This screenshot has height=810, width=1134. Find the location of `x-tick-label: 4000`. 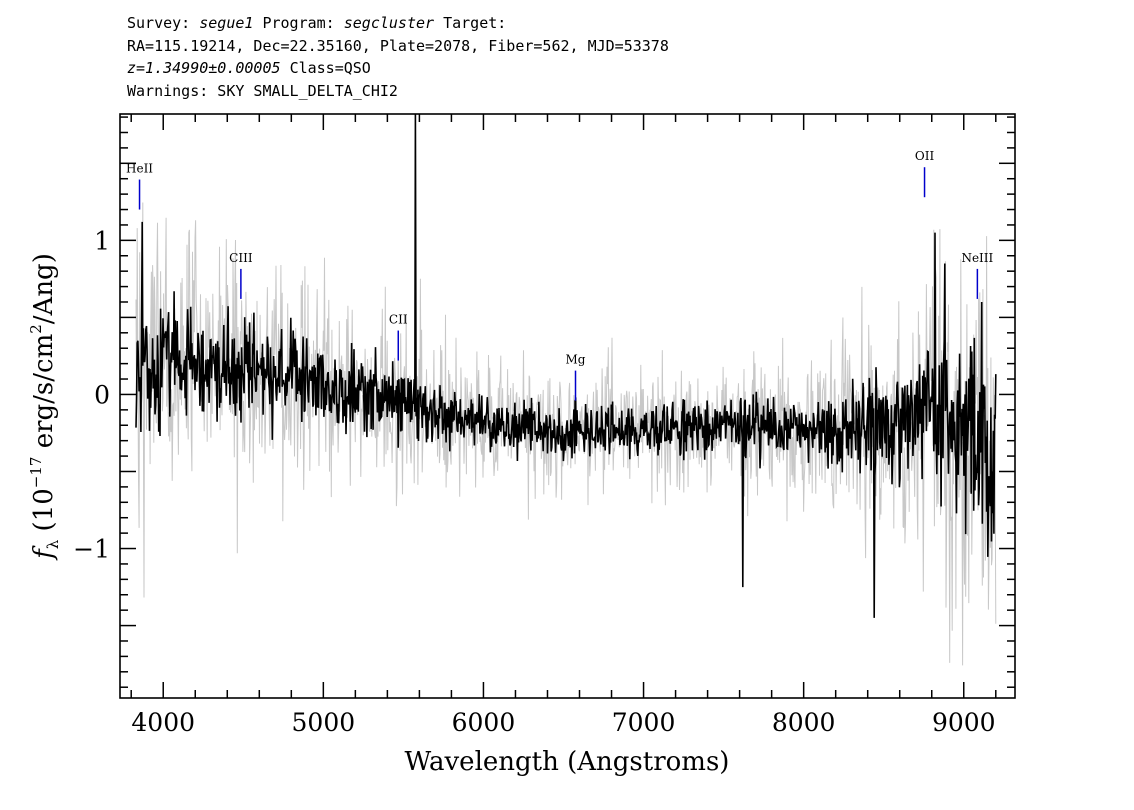

x-tick-label: 4000 is located at coordinates (163, 722).